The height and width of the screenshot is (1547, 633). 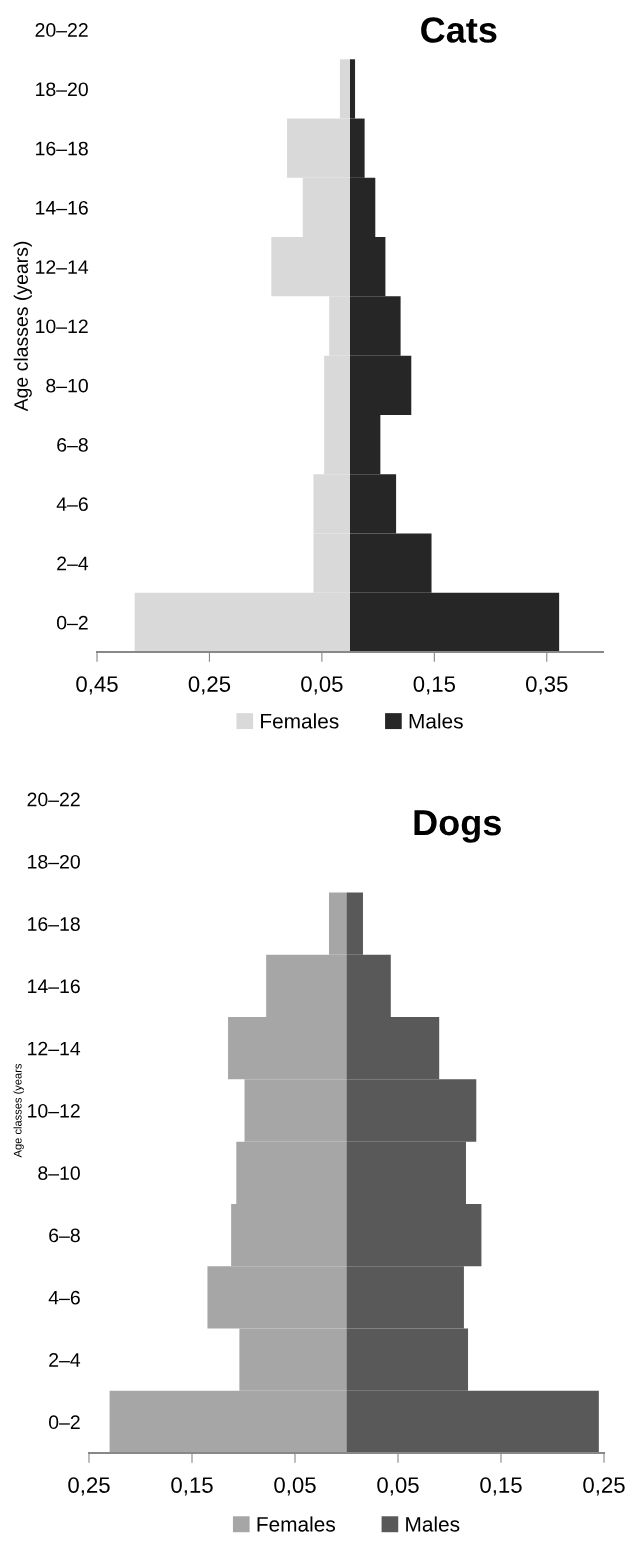 I want to click on y-axis-title: Age classes (years), so click(x=22, y=326).